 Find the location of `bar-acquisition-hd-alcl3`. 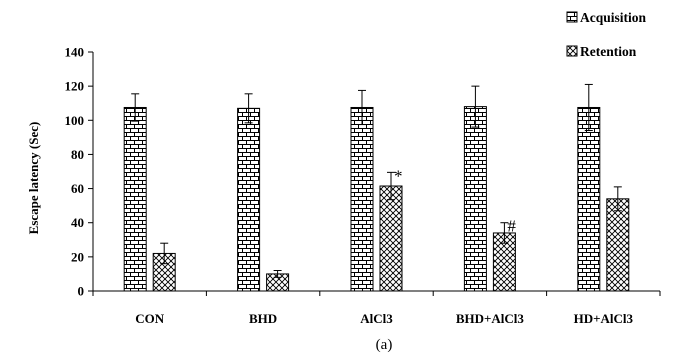

bar-acquisition-hd-alcl3 is located at coordinates (589, 199).